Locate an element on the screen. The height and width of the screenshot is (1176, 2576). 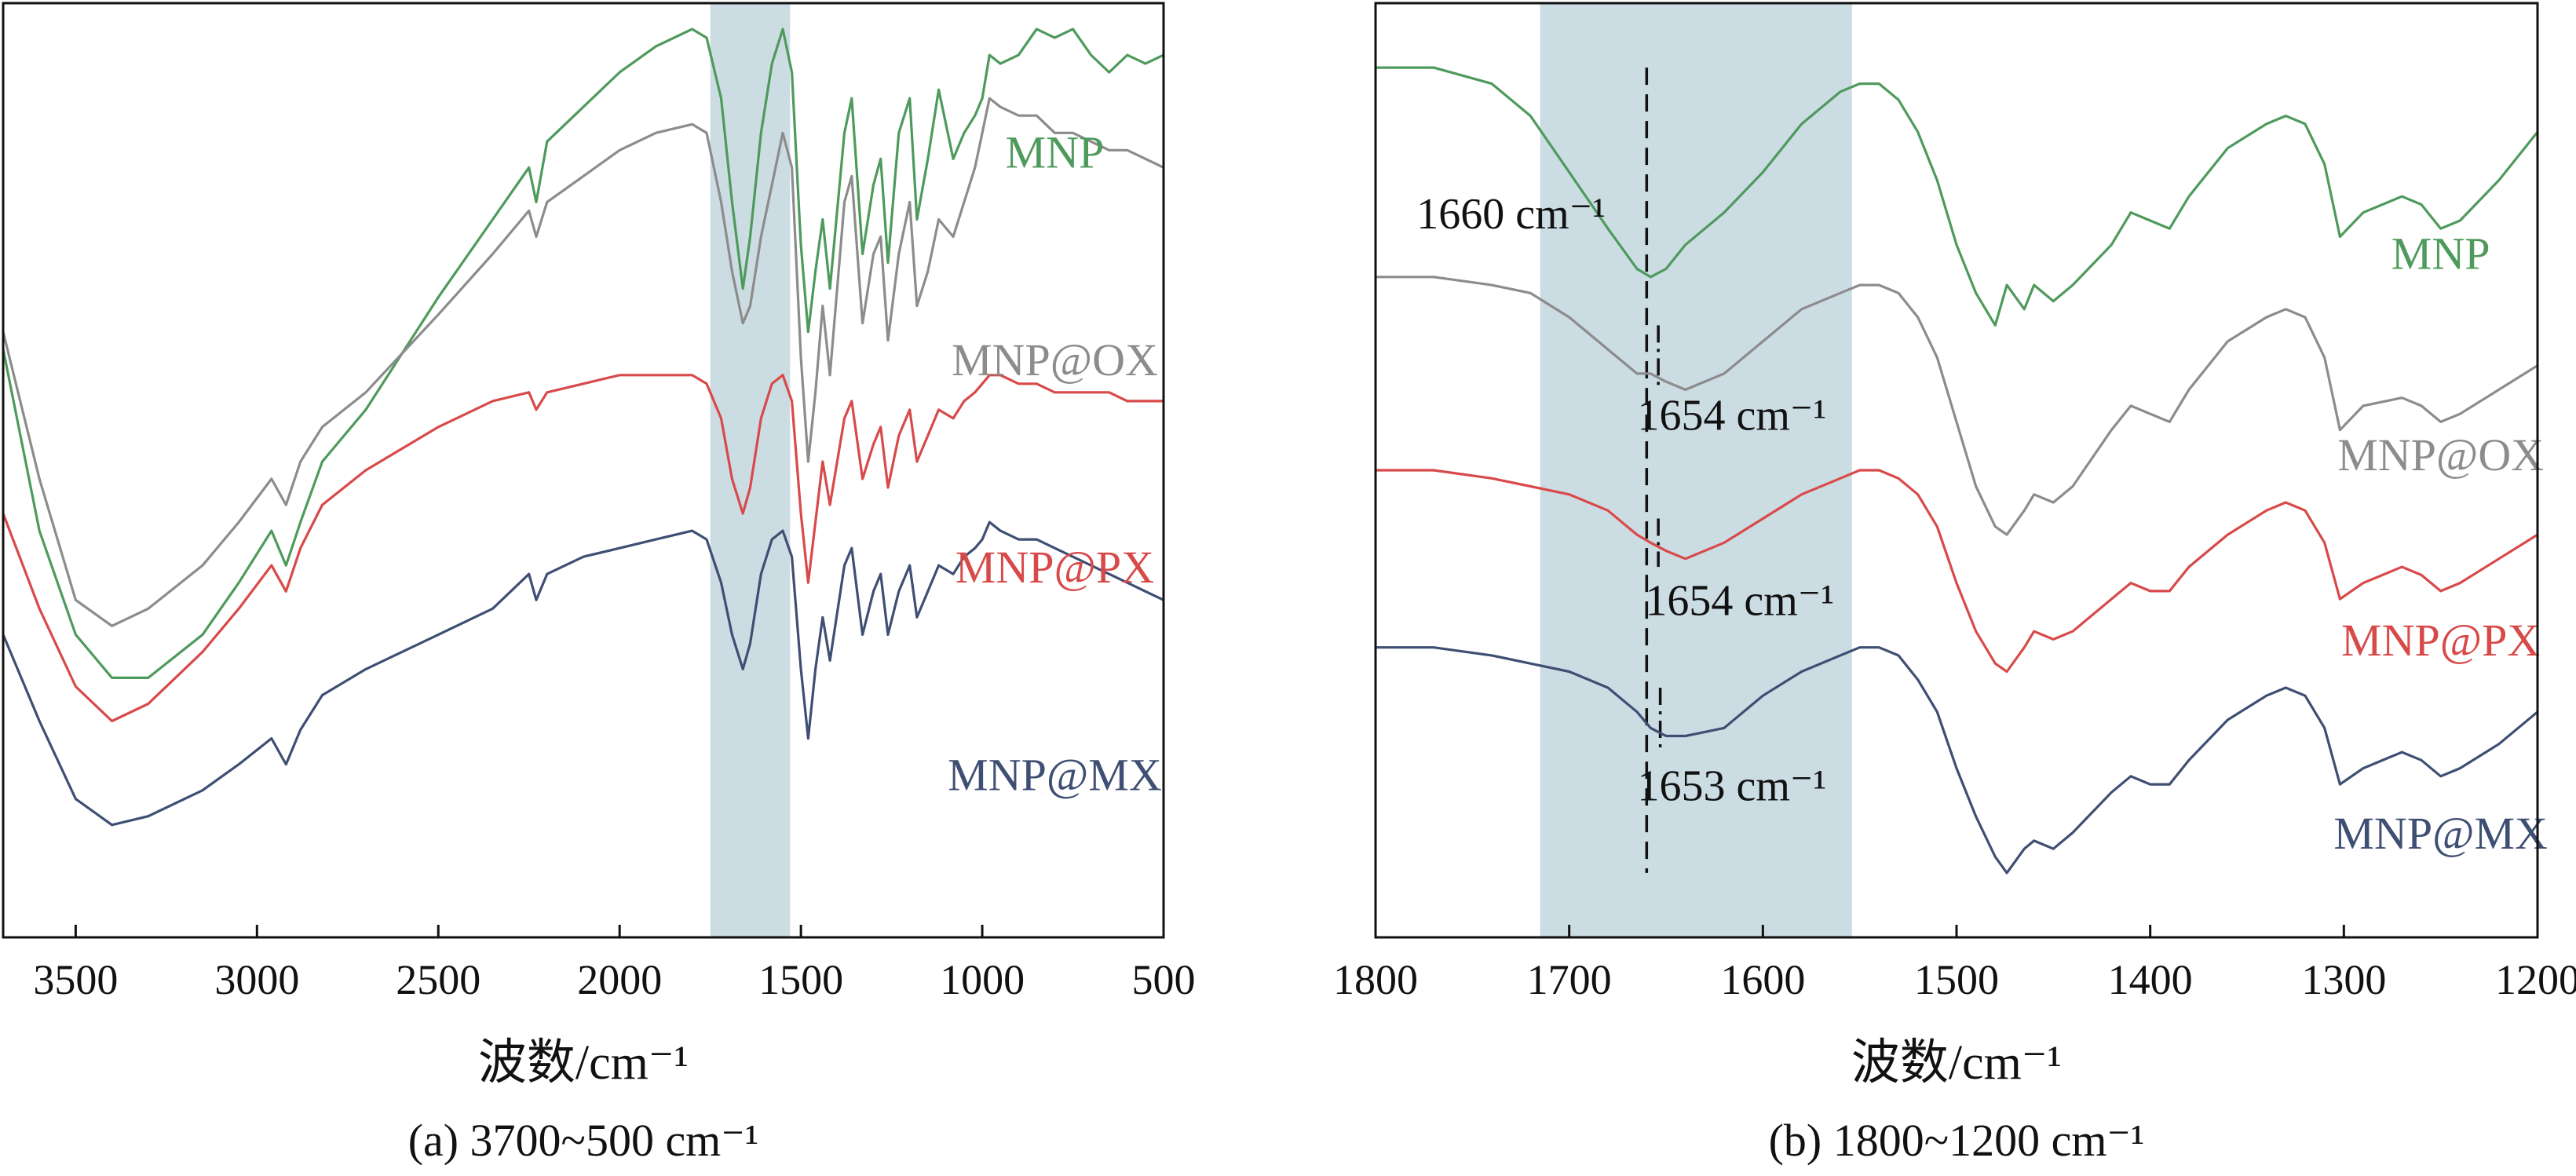
x-tick-label-1300: 1300 is located at coordinates (2343, 979).